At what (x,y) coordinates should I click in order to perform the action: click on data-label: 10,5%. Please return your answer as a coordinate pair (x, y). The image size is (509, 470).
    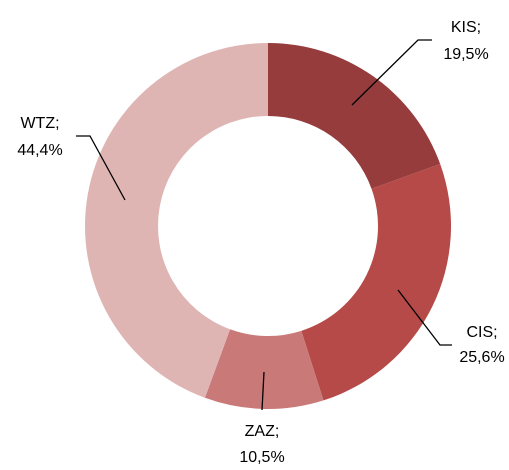
    Looking at the image, I should click on (261, 457).